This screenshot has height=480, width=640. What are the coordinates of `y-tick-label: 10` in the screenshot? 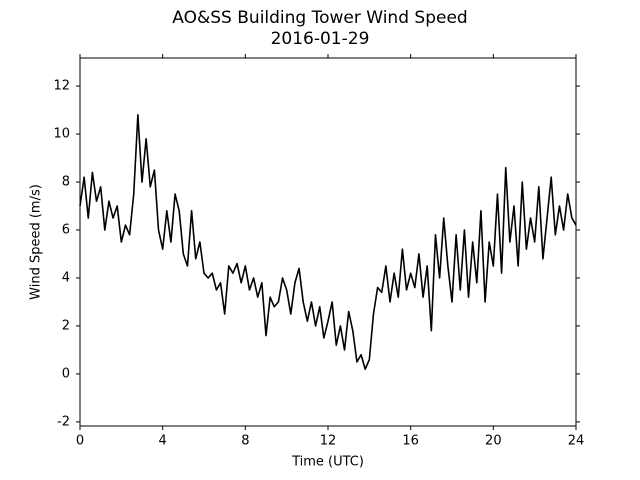 It's located at (61, 134).